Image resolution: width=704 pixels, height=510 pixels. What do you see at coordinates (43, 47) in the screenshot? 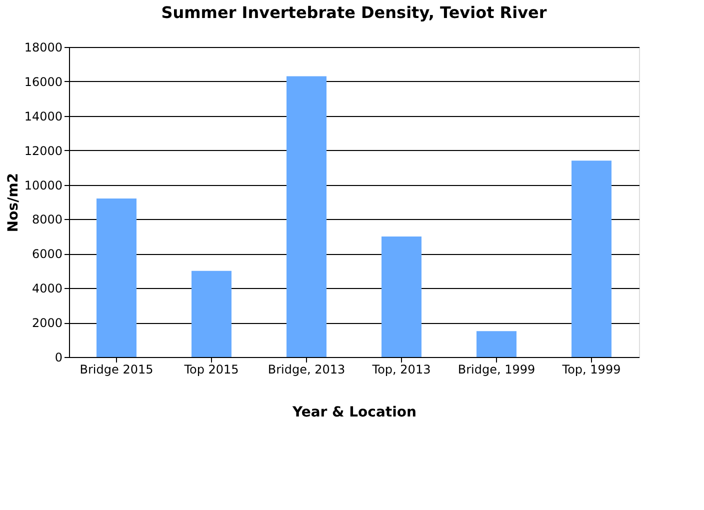
I see `y-tick-label: 18000` at bounding box center [43, 47].